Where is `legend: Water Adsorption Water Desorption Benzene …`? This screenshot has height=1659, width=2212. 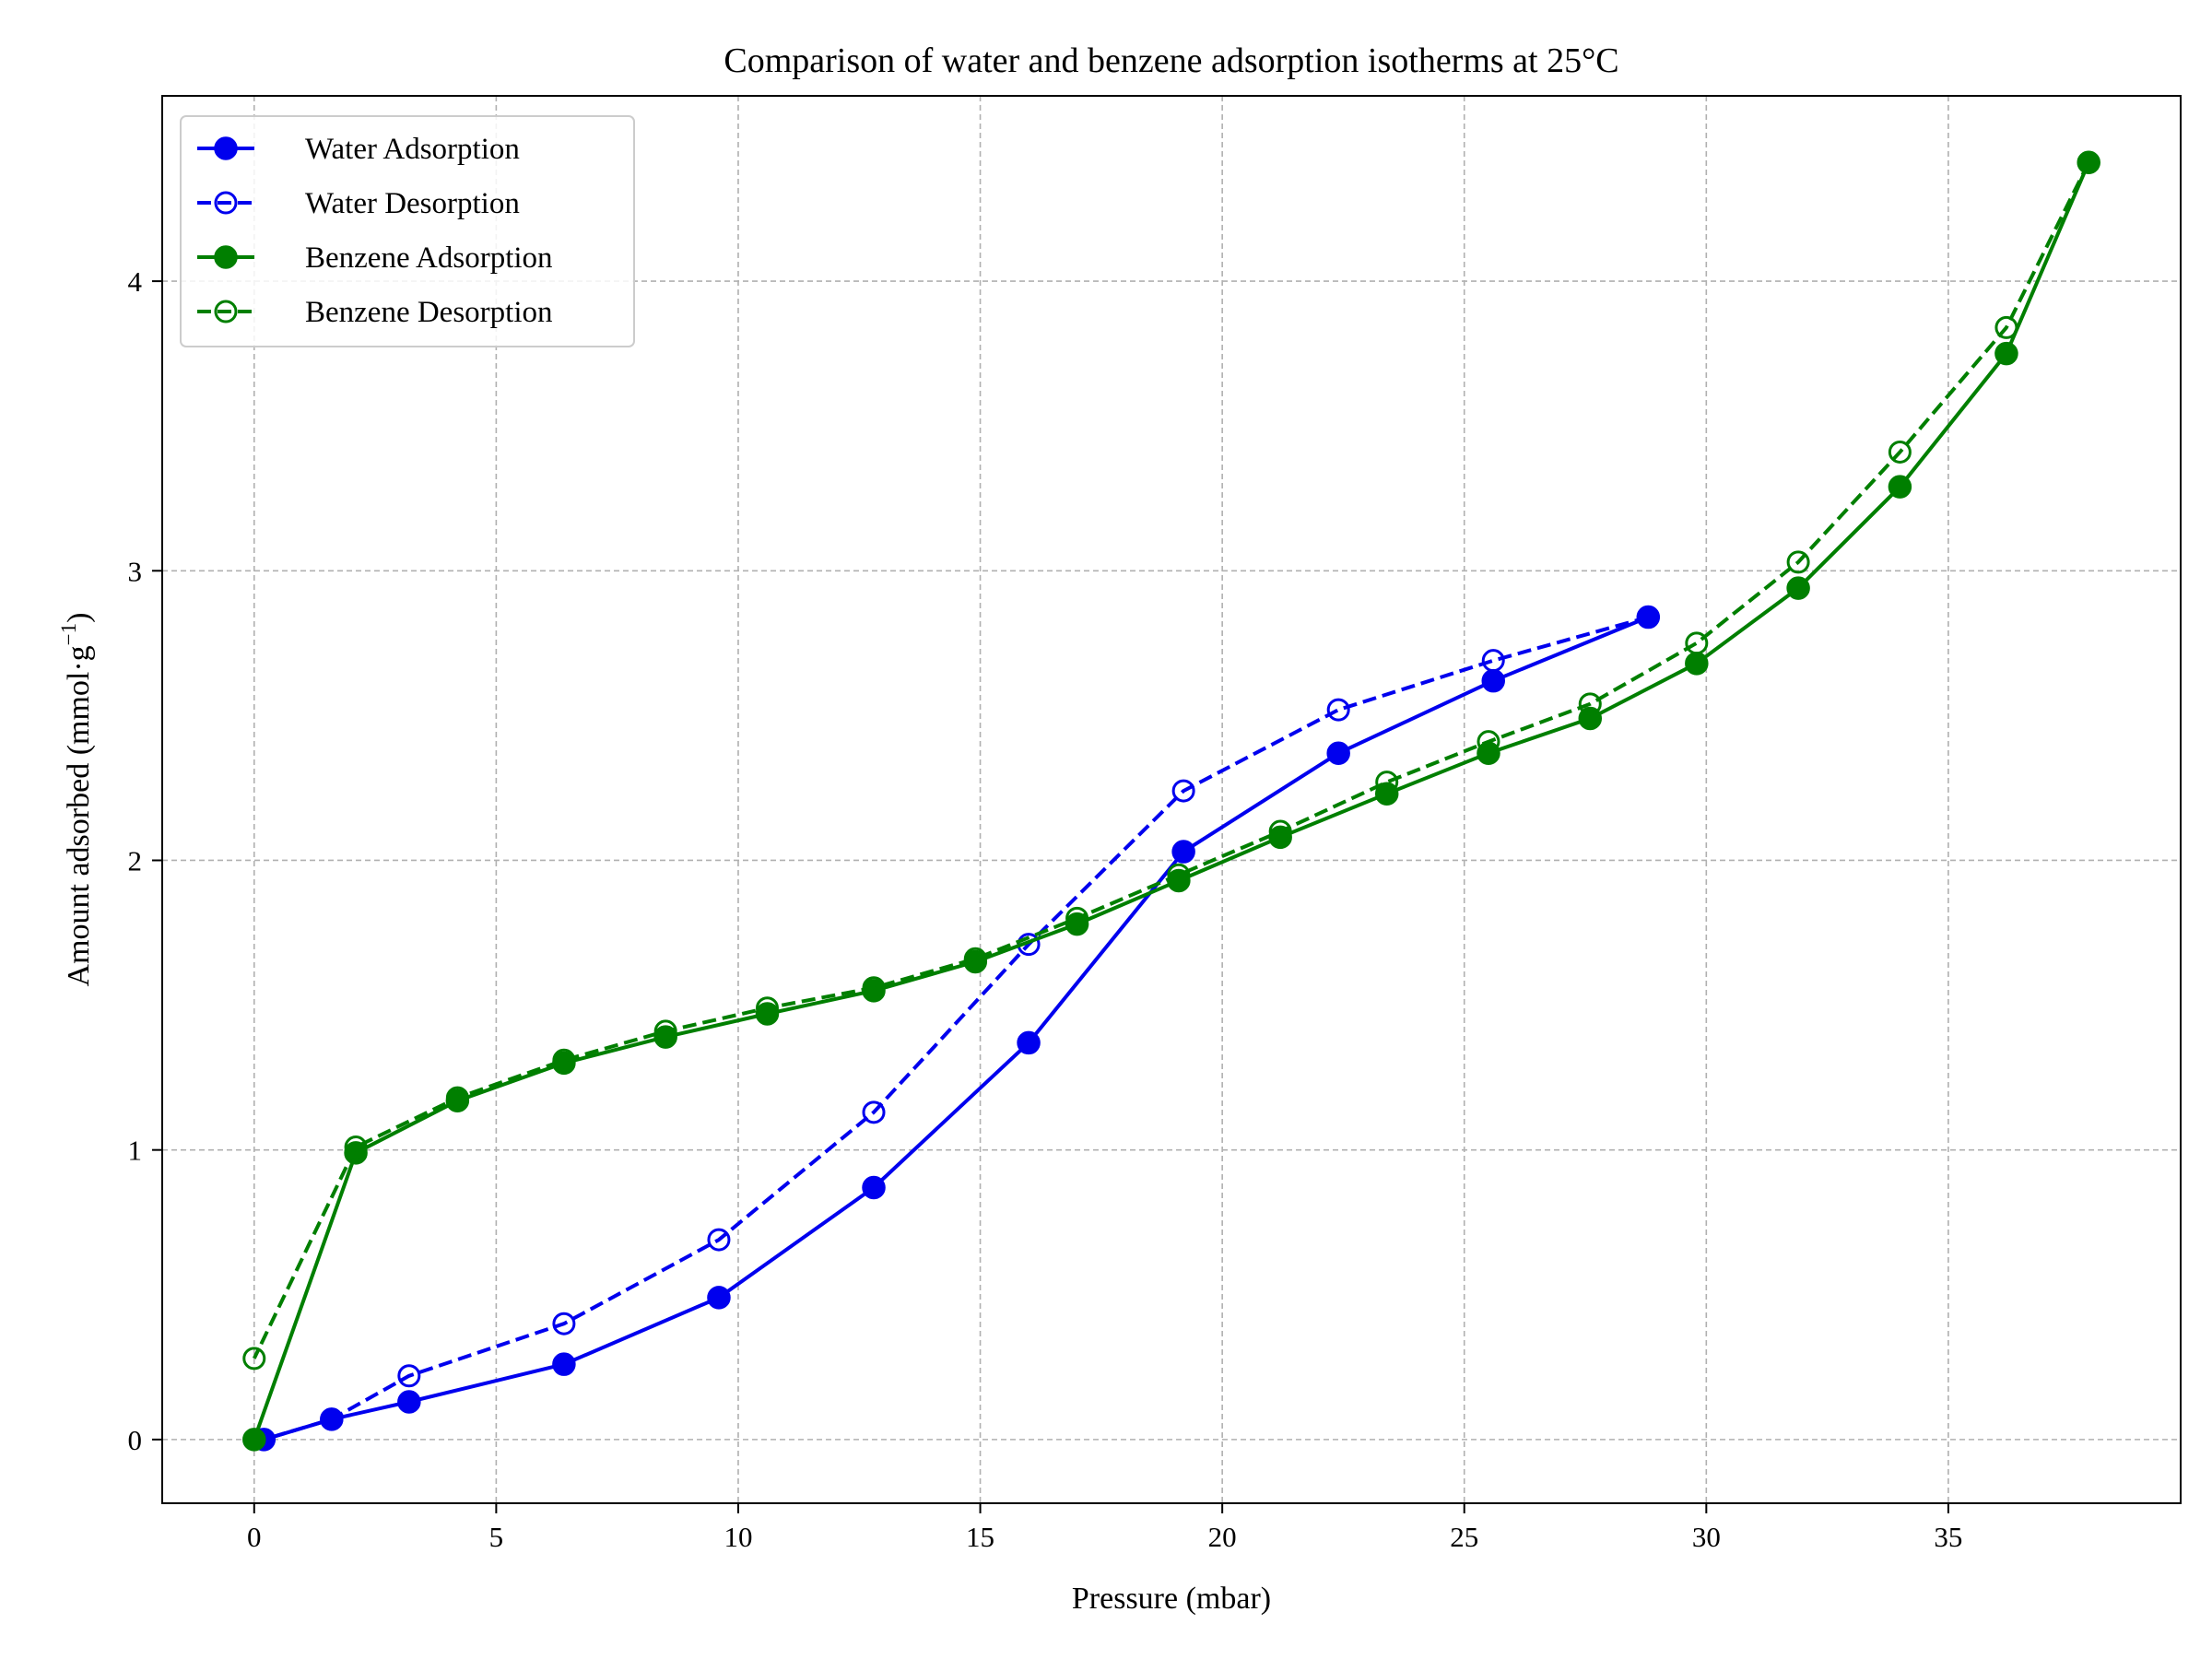 legend: Water Adsorption Water Desorption Benzene … is located at coordinates (407, 231).